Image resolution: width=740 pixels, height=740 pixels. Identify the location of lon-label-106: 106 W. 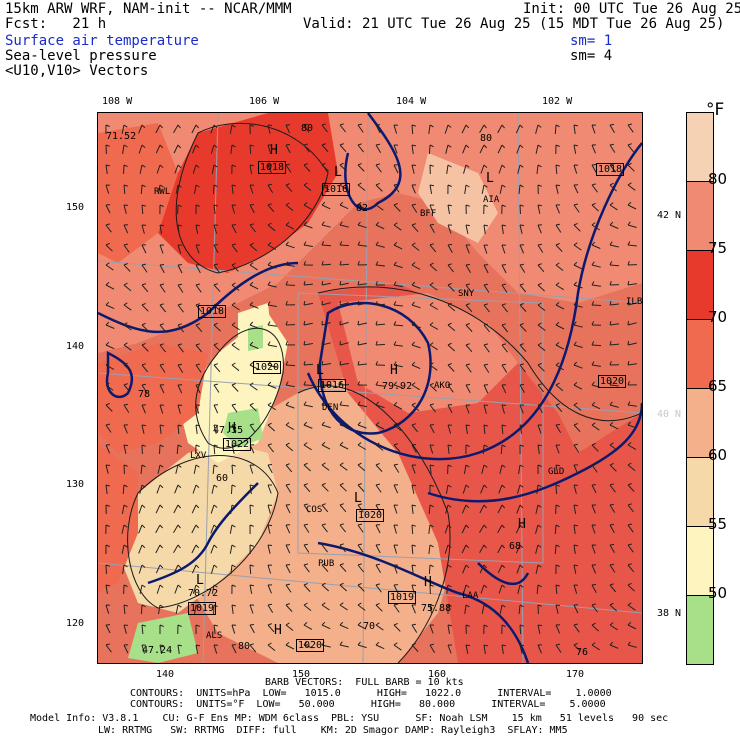
(264, 101).